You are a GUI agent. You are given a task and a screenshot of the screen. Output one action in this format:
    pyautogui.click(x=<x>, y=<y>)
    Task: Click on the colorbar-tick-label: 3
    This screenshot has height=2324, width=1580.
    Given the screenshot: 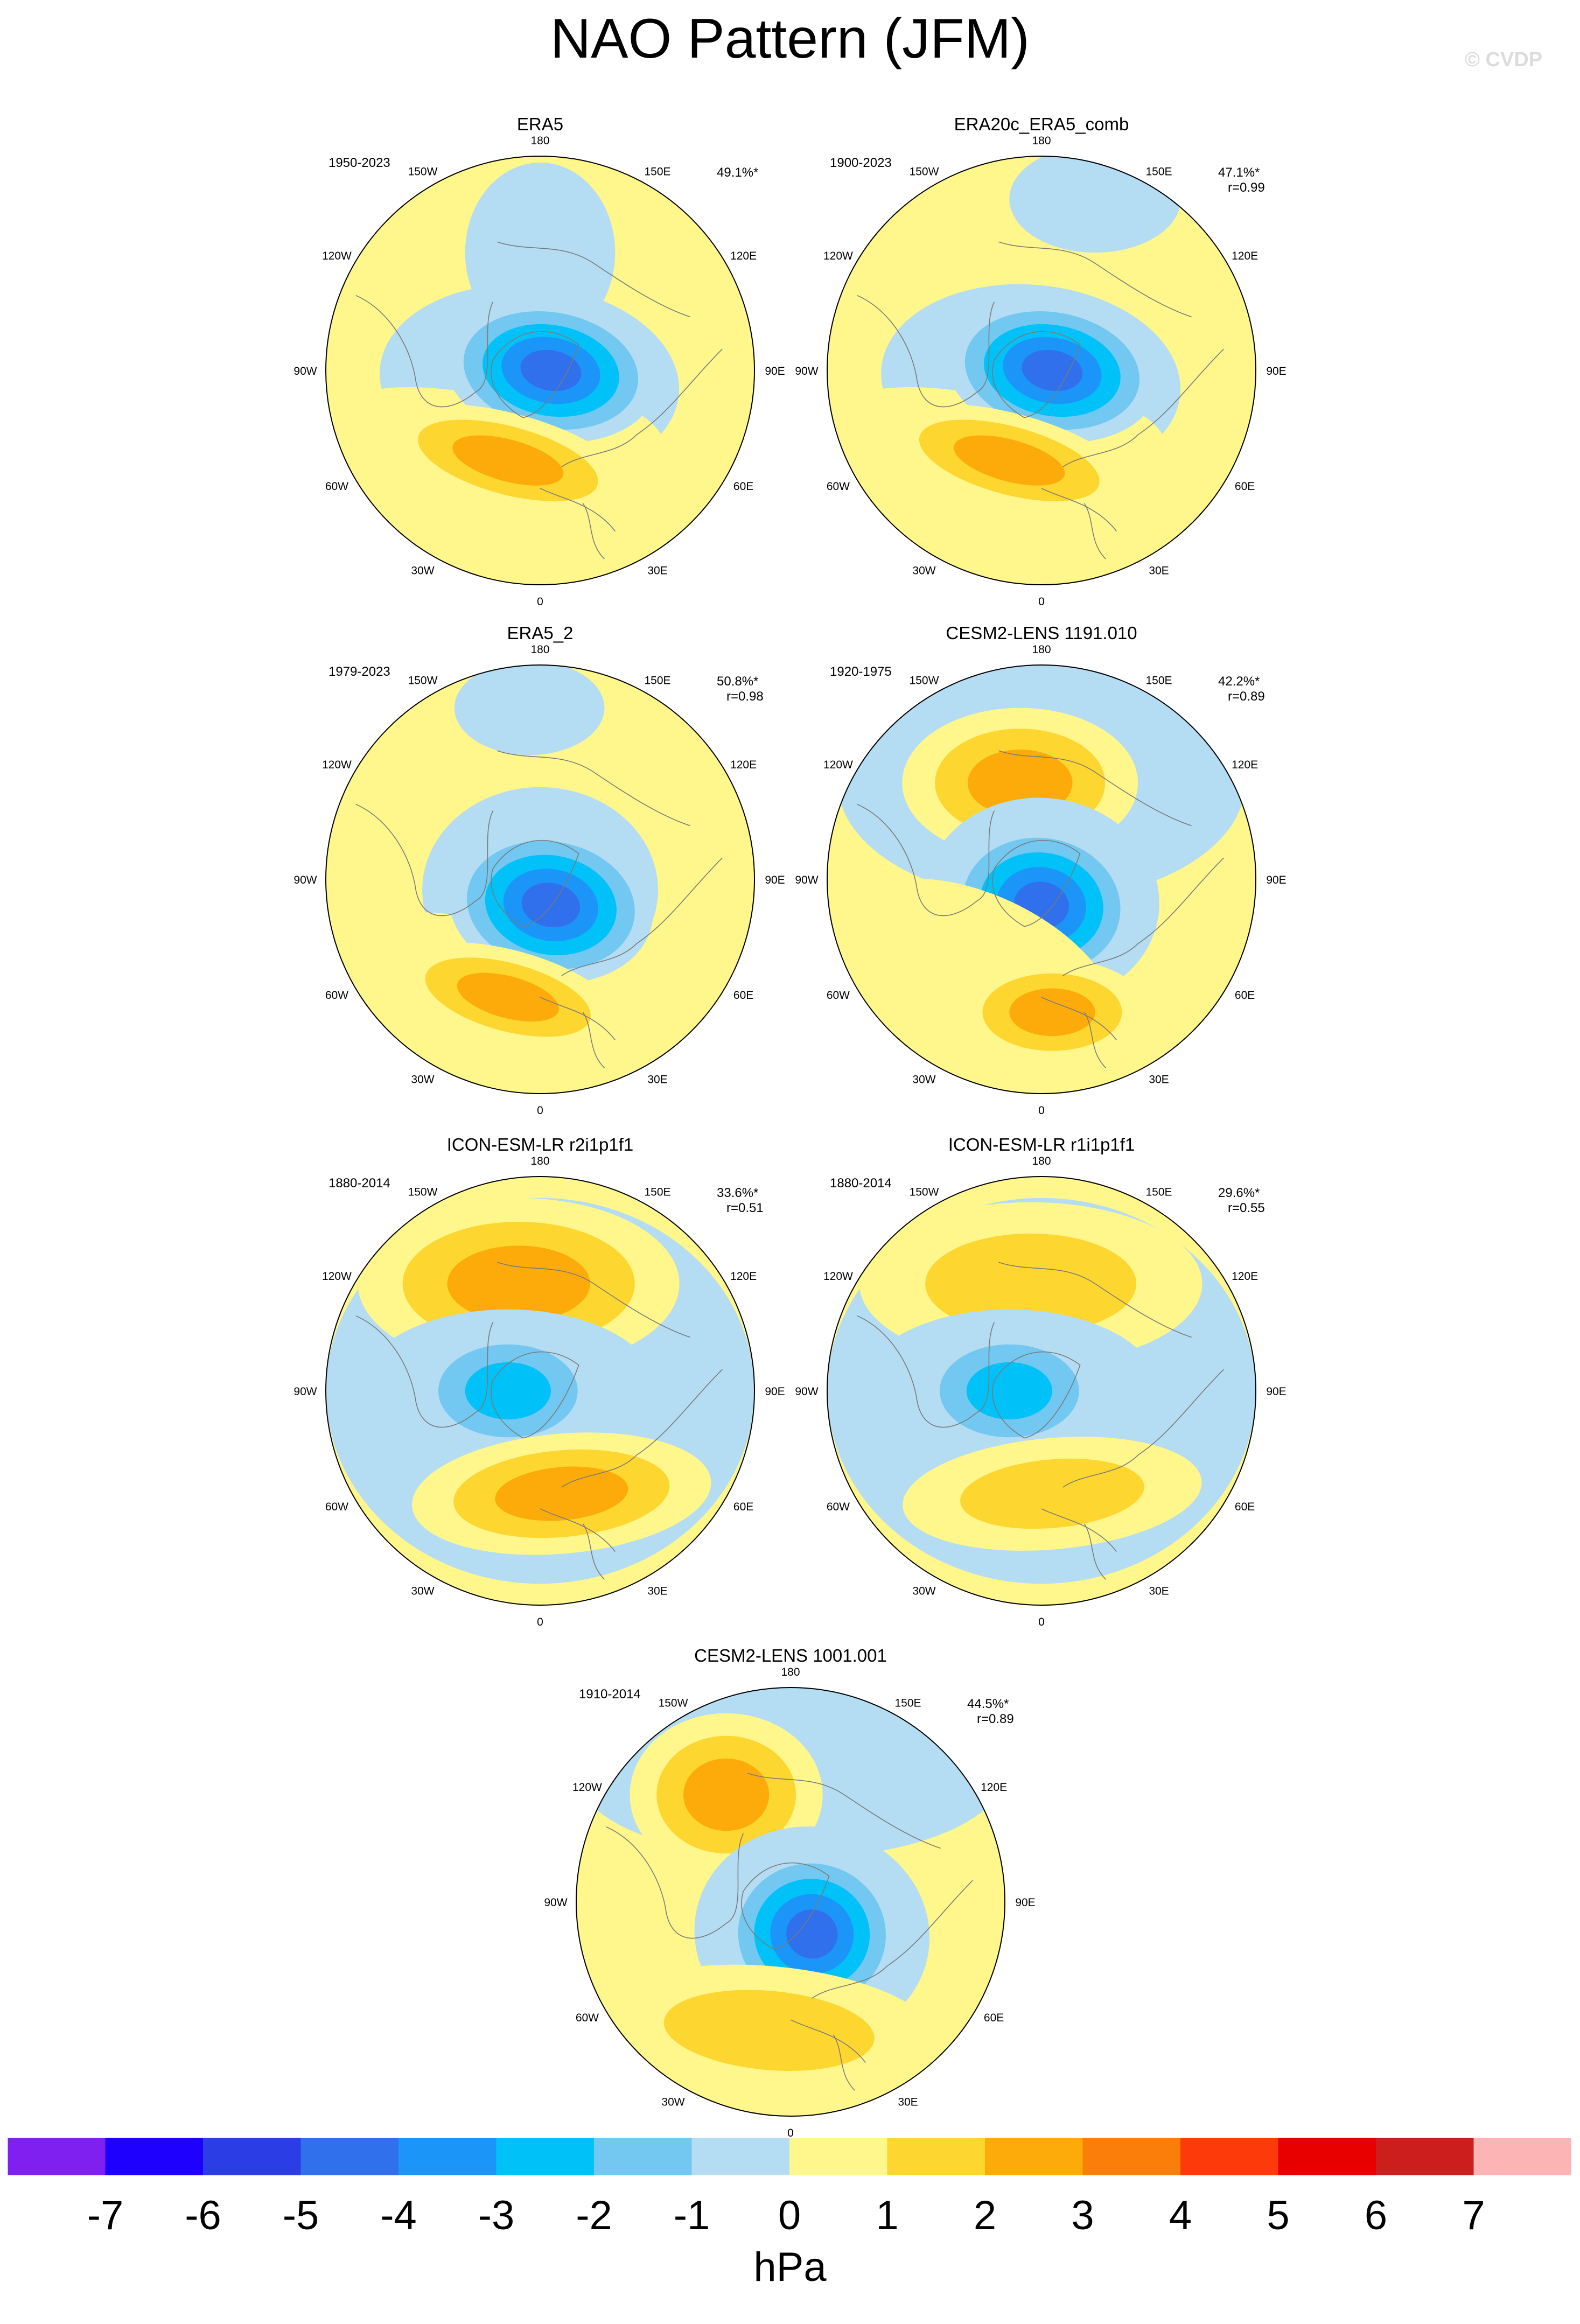 What is the action you would take?
    pyautogui.click(x=1082, y=2215)
    